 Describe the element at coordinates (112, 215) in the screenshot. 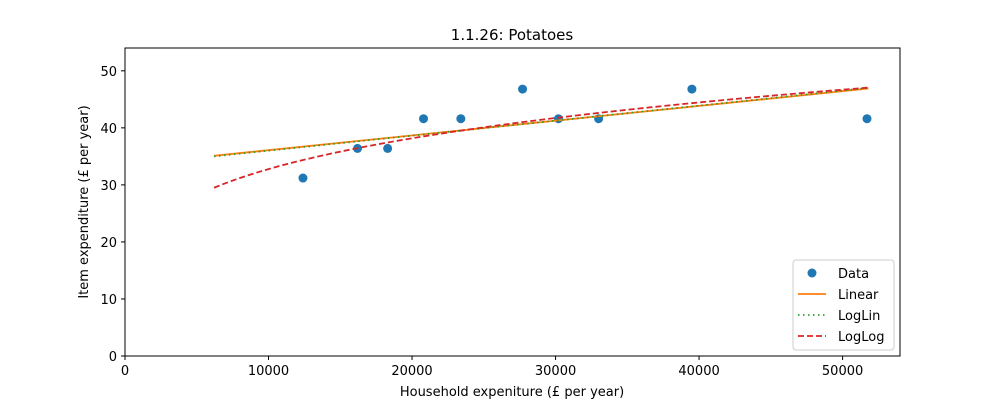

I see `y-axis-ticks: 0 10 20 30 40 50` at that location.